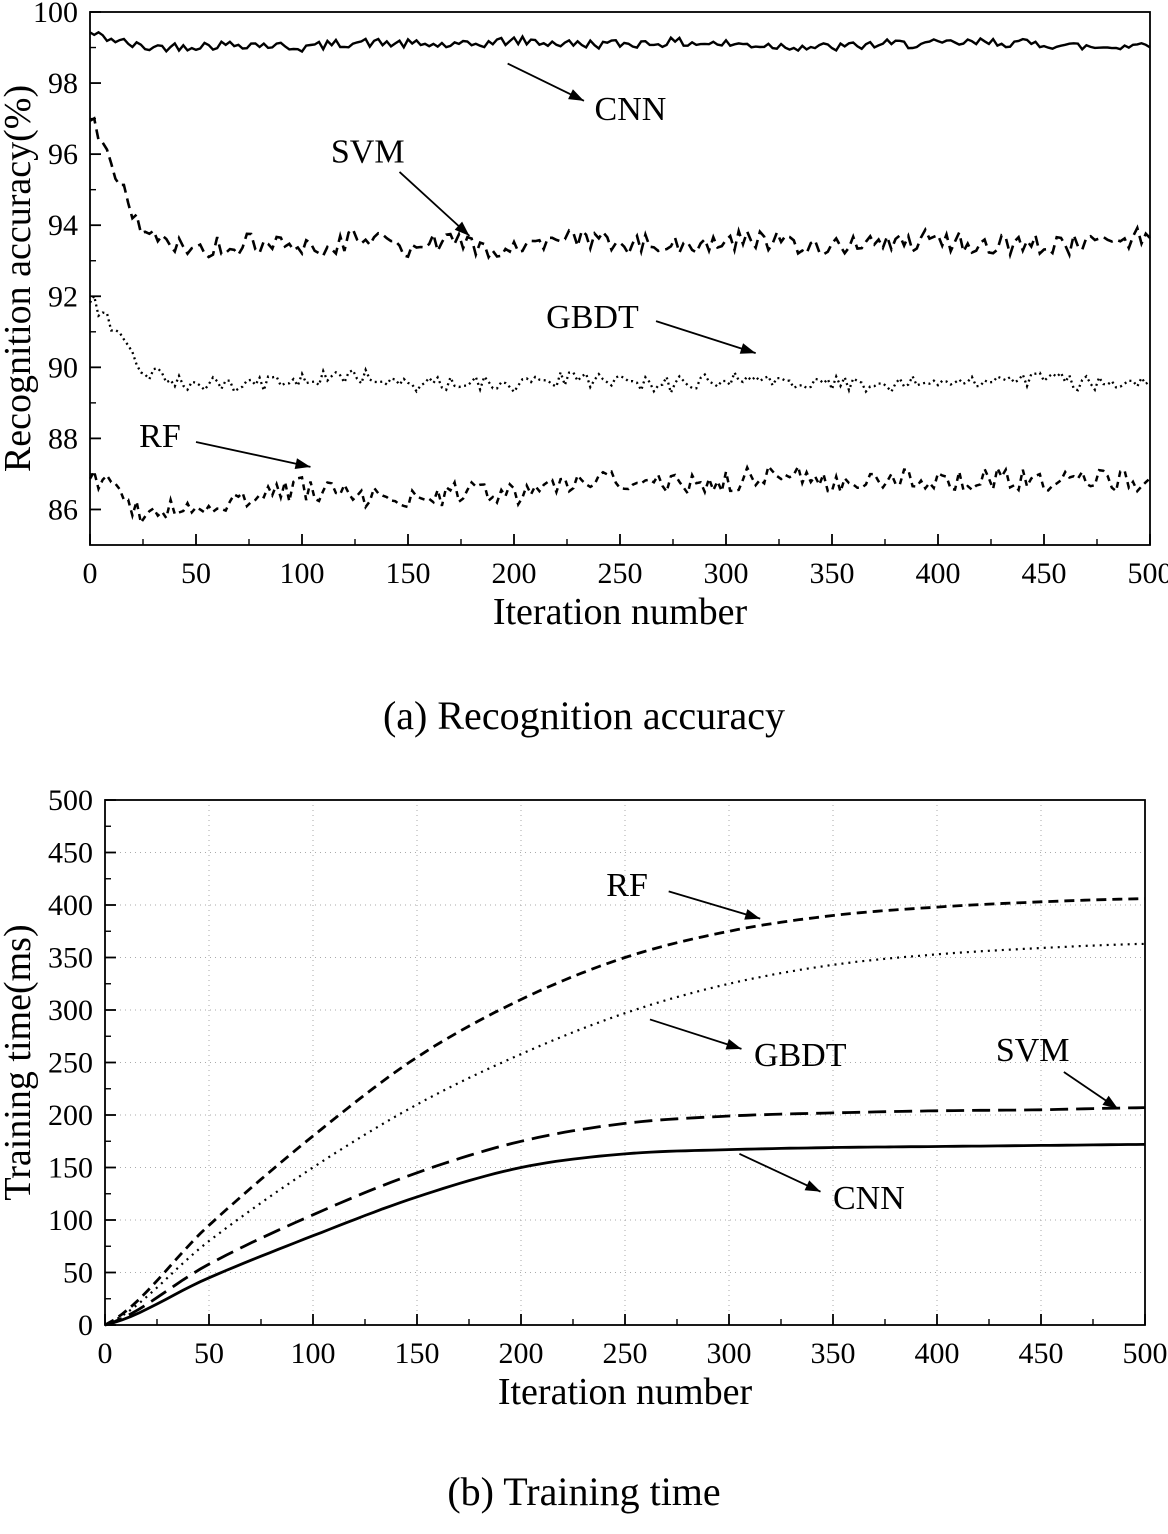 This screenshot has height=1534, width=1168. What do you see at coordinates (70, 958) in the screenshot?
I see `y-tick-label: 350` at bounding box center [70, 958].